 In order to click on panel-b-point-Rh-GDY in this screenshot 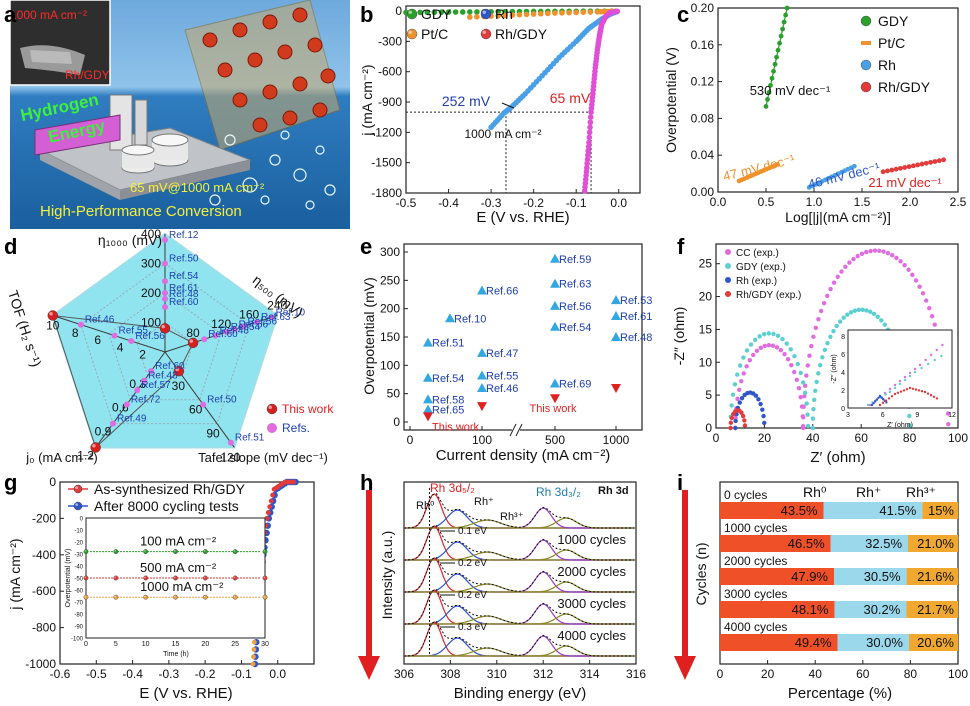, I will do `click(589, 137)`.